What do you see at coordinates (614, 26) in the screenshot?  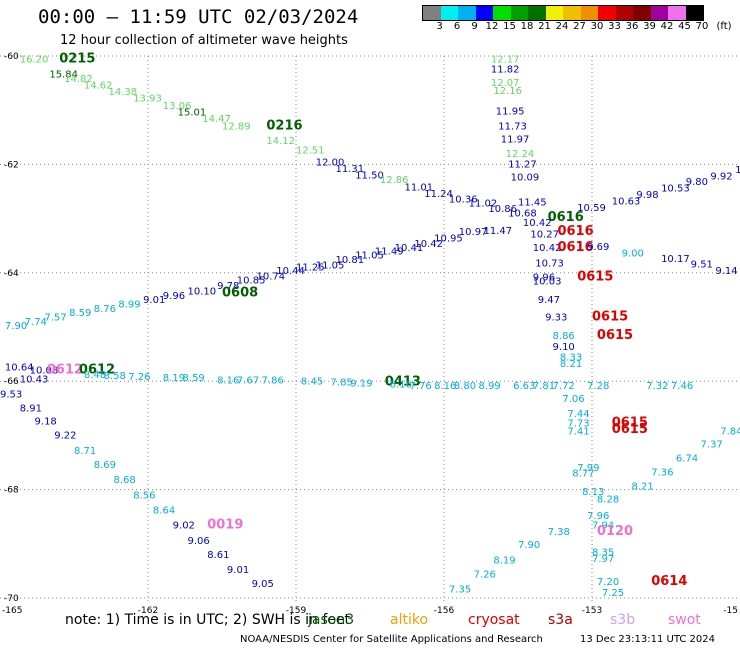 I see `colorbar-tick-label: 33` at bounding box center [614, 26].